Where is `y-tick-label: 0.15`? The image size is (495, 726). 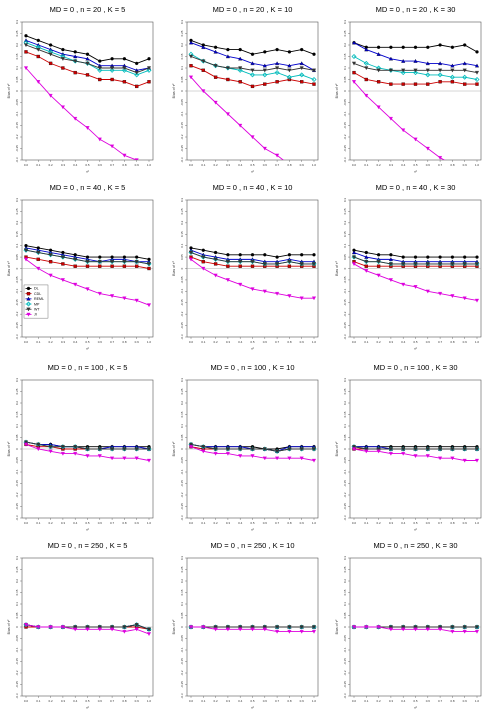 y-tick-label: 0.15 is located at coordinates (17, 592).